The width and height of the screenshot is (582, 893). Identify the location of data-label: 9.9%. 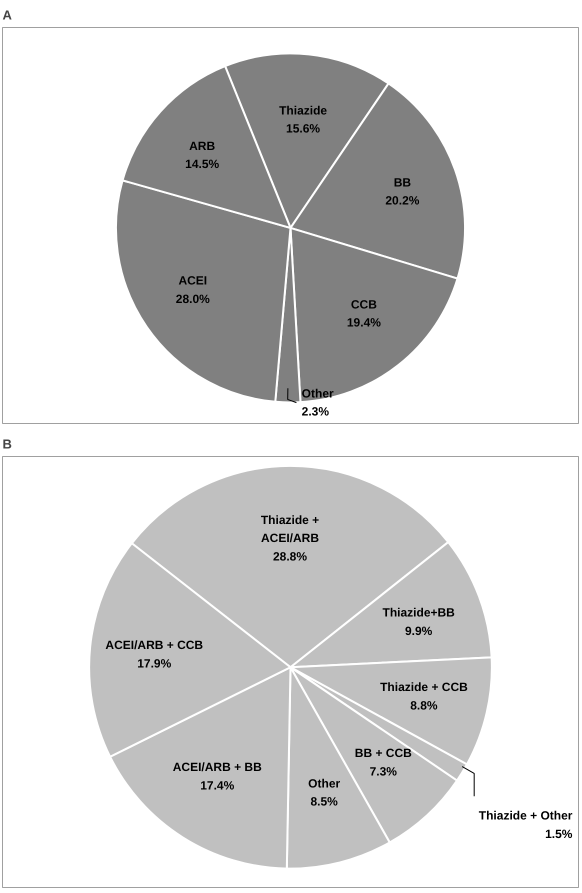
(419, 631).